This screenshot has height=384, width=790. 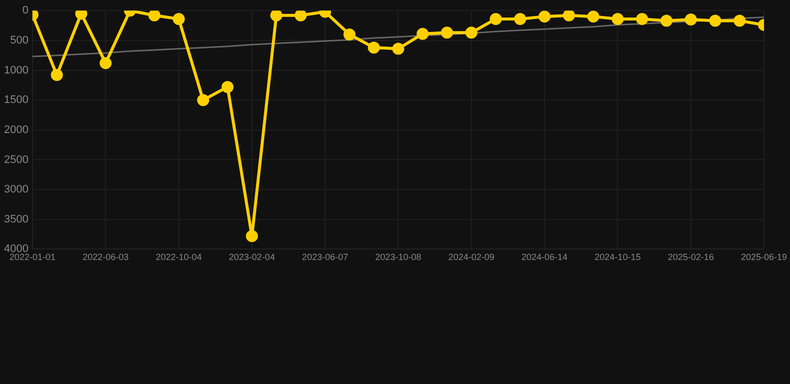 What do you see at coordinates (545, 257) in the screenshot?
I see `x-tick-label: 2024-06-14` at bounding box center [545, 257].